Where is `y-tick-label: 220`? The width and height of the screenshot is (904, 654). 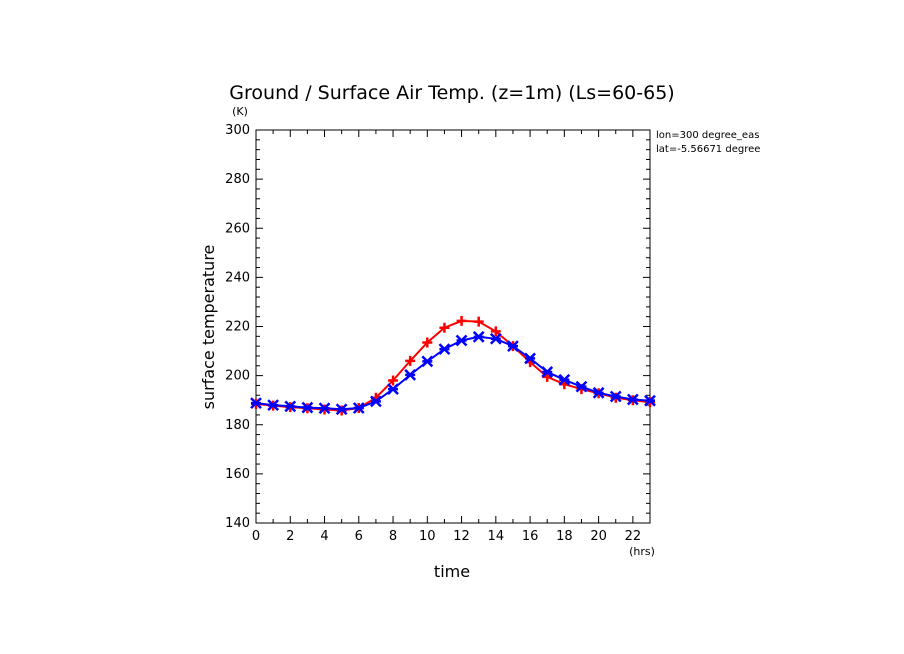
y-tick-label: 220 is located at coordinates (237, 327).